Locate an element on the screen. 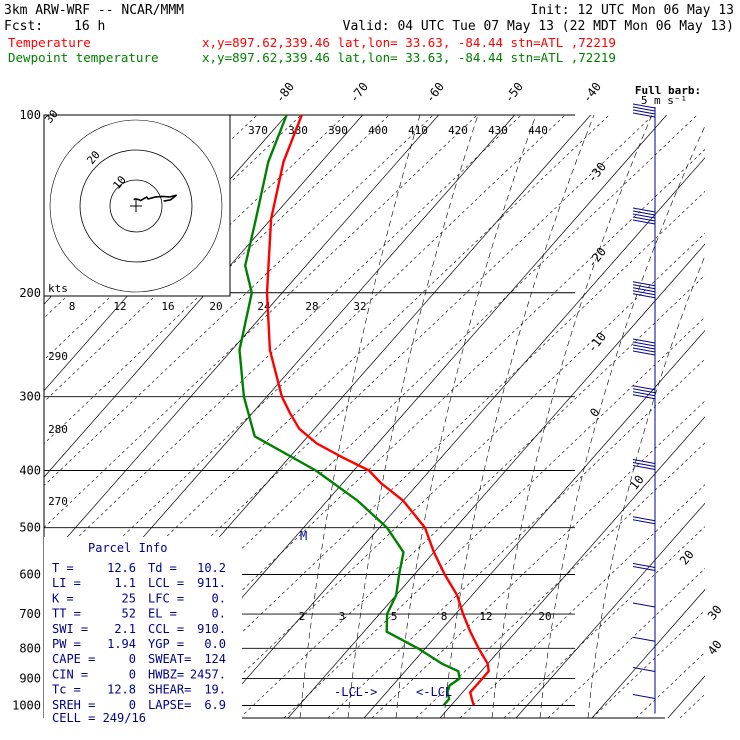  parcel-row-label-left: K = is located at coordinates (63, 598).